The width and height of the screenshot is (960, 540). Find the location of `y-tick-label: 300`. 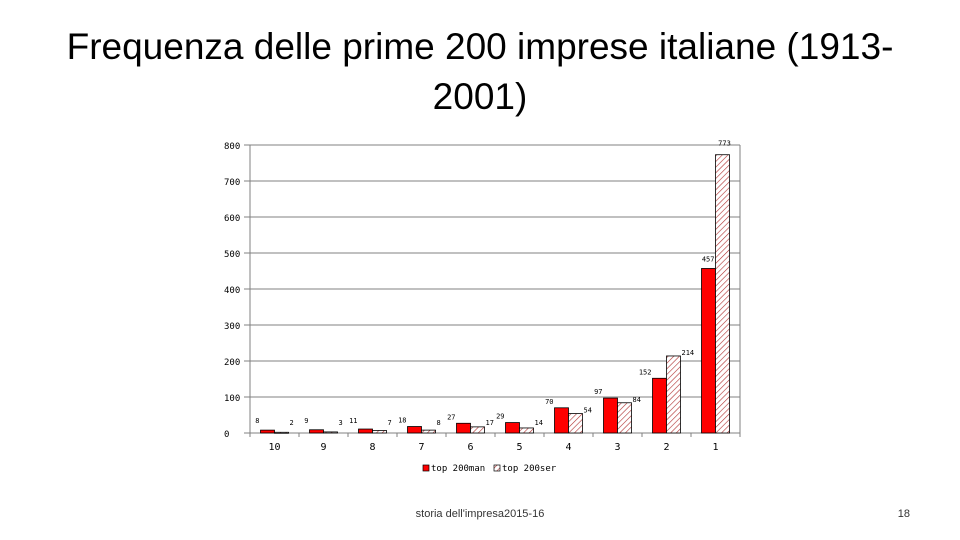

y-tick-label: 300 is located at coordinates (232, 327).